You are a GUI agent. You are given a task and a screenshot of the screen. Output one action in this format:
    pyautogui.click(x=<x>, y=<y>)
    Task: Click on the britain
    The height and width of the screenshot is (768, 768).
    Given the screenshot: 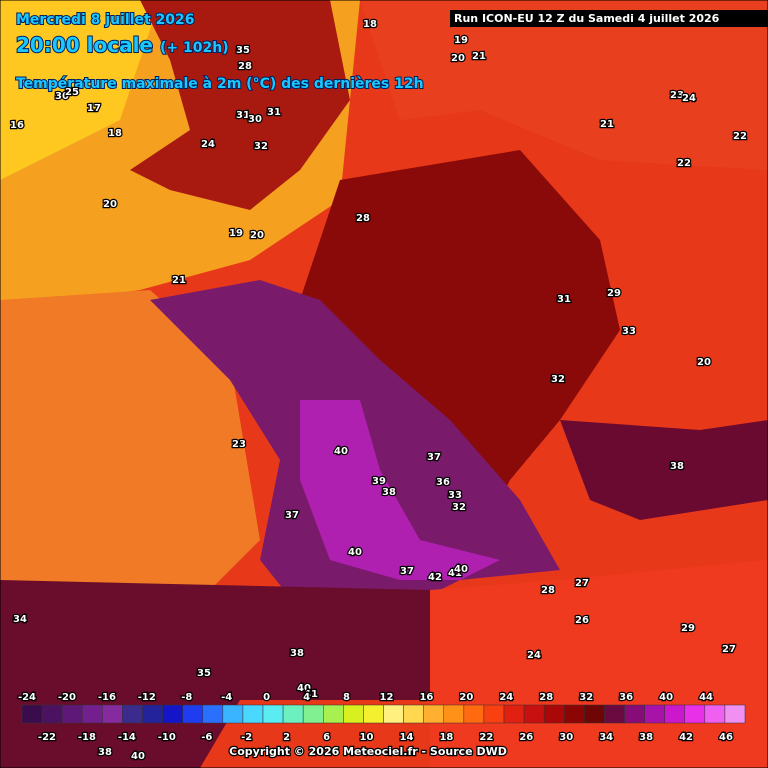 What is the action you would take?
    pyautogui.click(x=240, y=105)
    